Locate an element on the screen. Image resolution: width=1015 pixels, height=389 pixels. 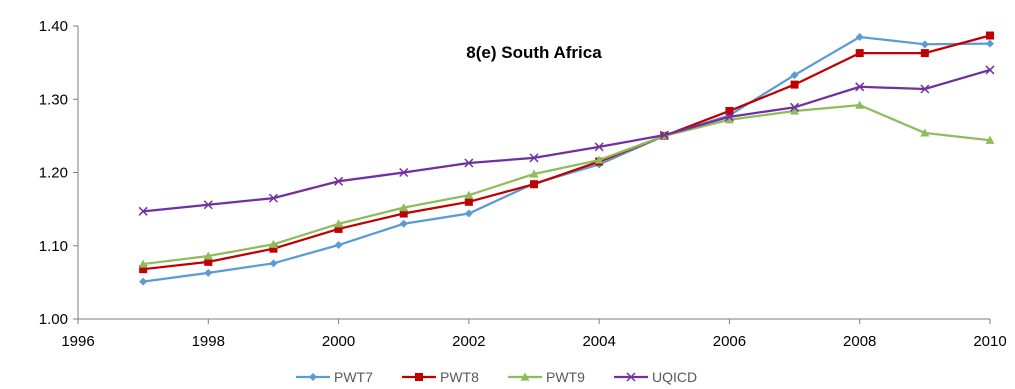
x-tick-label: 2002 is located at coordinates (468, 341).